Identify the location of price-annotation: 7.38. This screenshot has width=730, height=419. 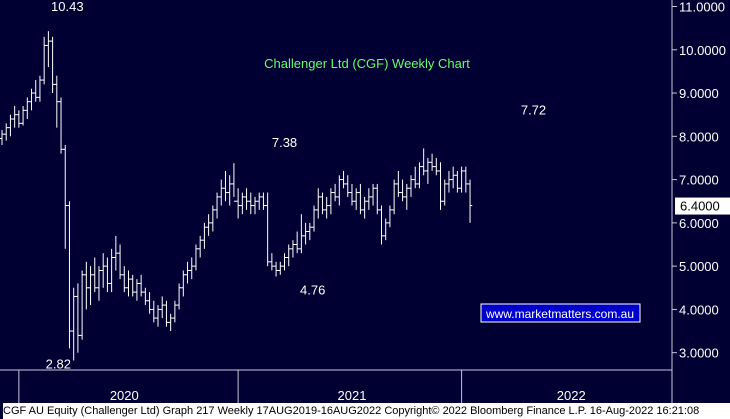
(284, 142).